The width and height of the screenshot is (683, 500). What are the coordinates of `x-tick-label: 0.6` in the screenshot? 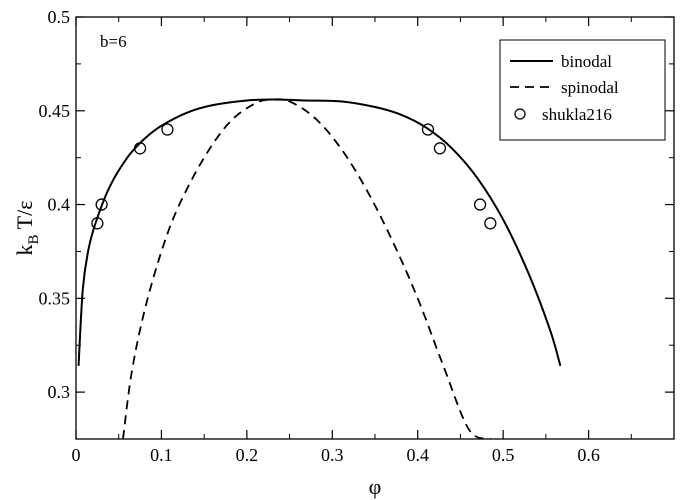 It's located at (588, 455).